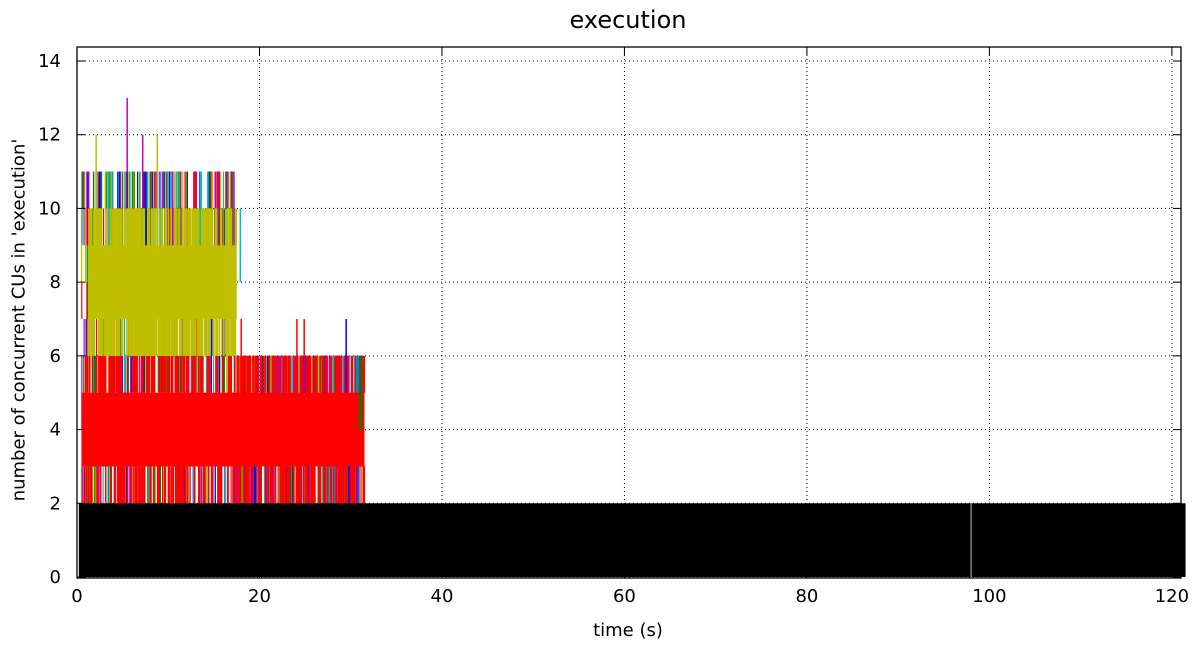 The width and height of the screenshot is (1203, 652). Describe the element at coordinates (49, 208) in the screenshot. I see `y-tick-label: 10` at that location.